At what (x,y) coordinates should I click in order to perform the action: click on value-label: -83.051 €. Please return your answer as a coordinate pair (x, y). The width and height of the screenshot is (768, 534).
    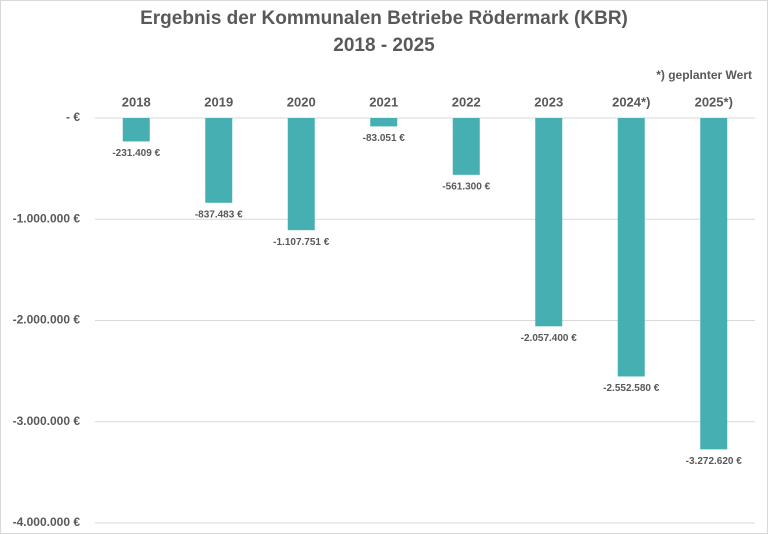
    Looking at the image, I should click on (384, 138).